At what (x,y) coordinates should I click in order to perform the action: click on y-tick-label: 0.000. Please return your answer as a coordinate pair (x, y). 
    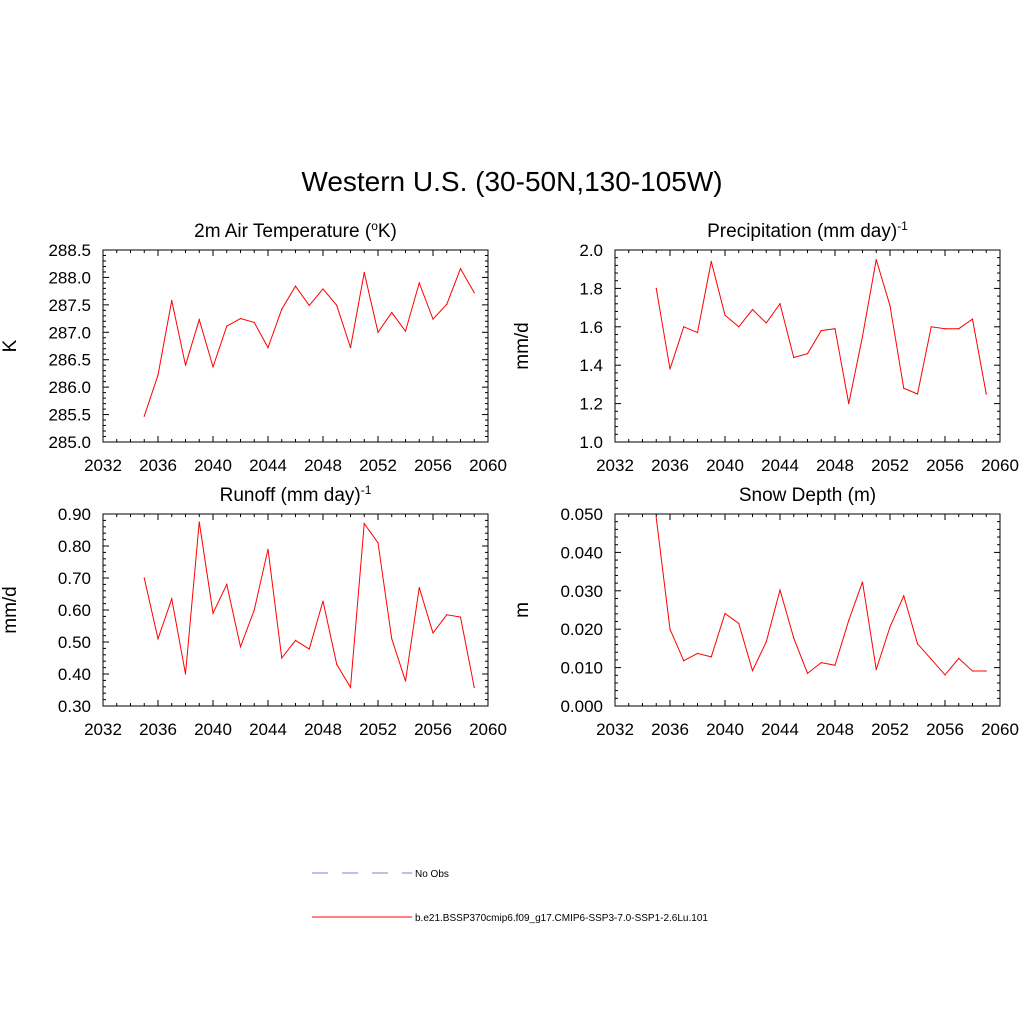
    Looking at the image, I should click on (581, 706).